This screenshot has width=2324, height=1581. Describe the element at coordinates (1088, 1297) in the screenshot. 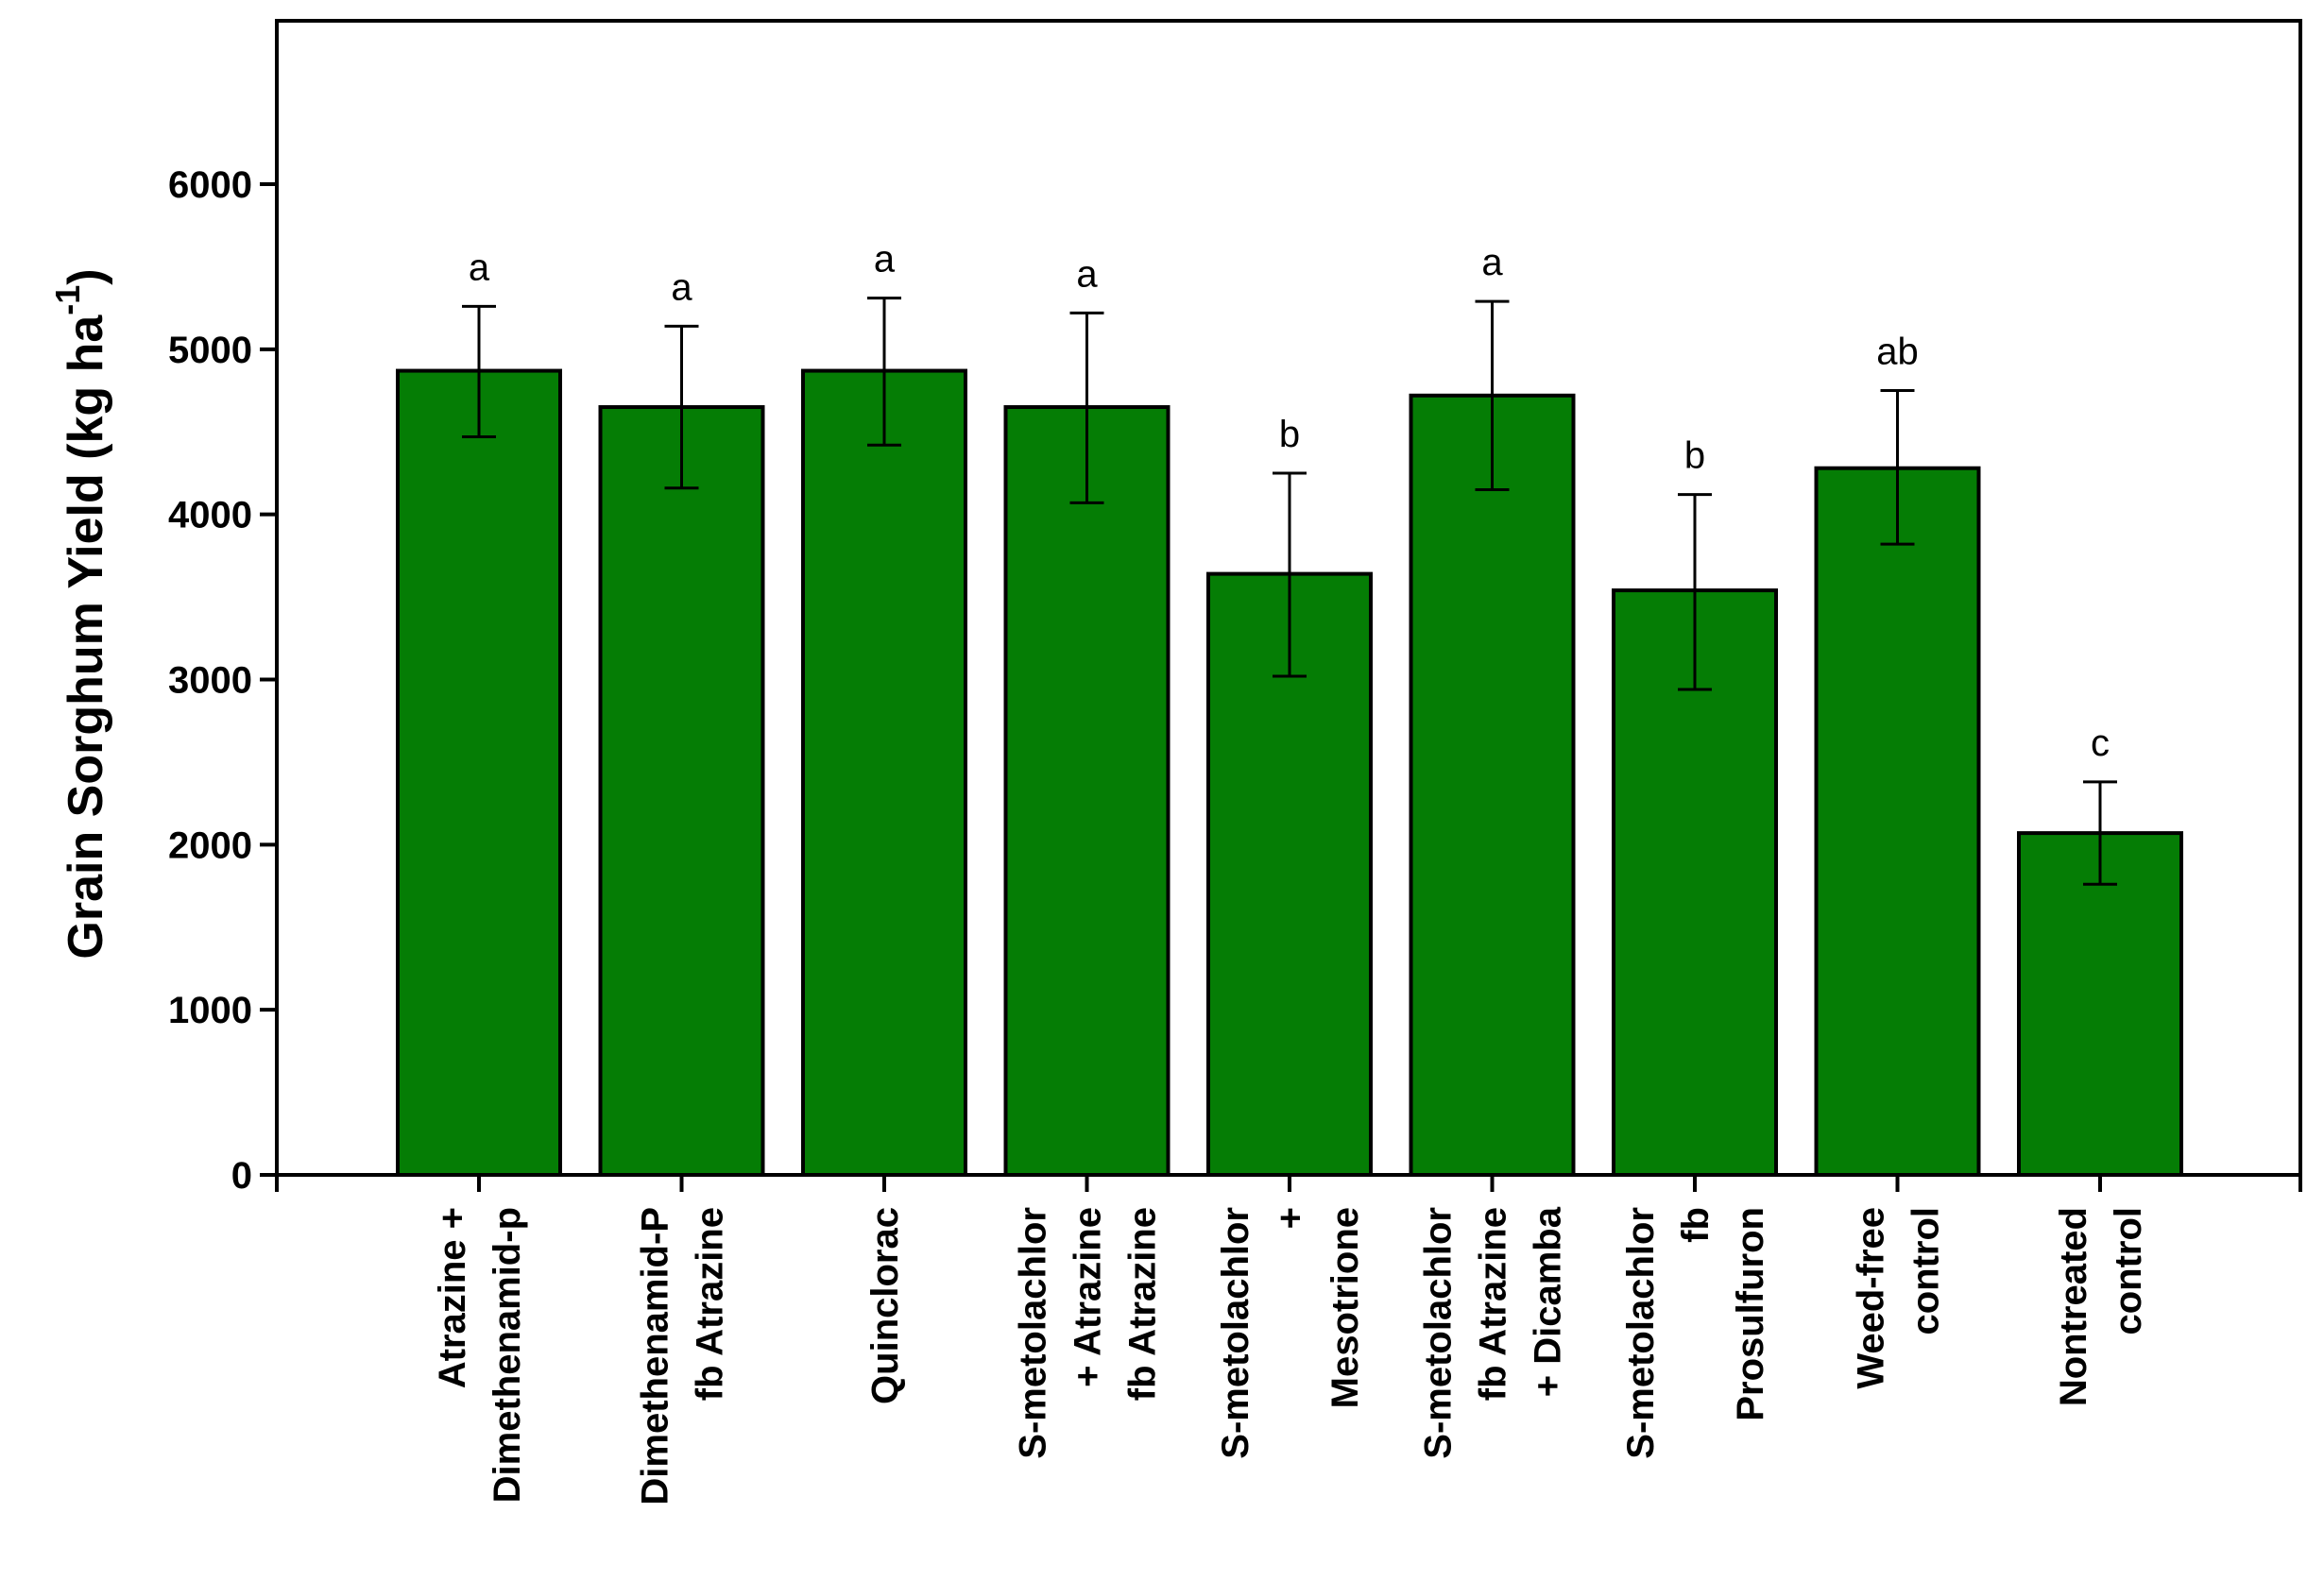

I see `category-label: + Atrazine` at that location.